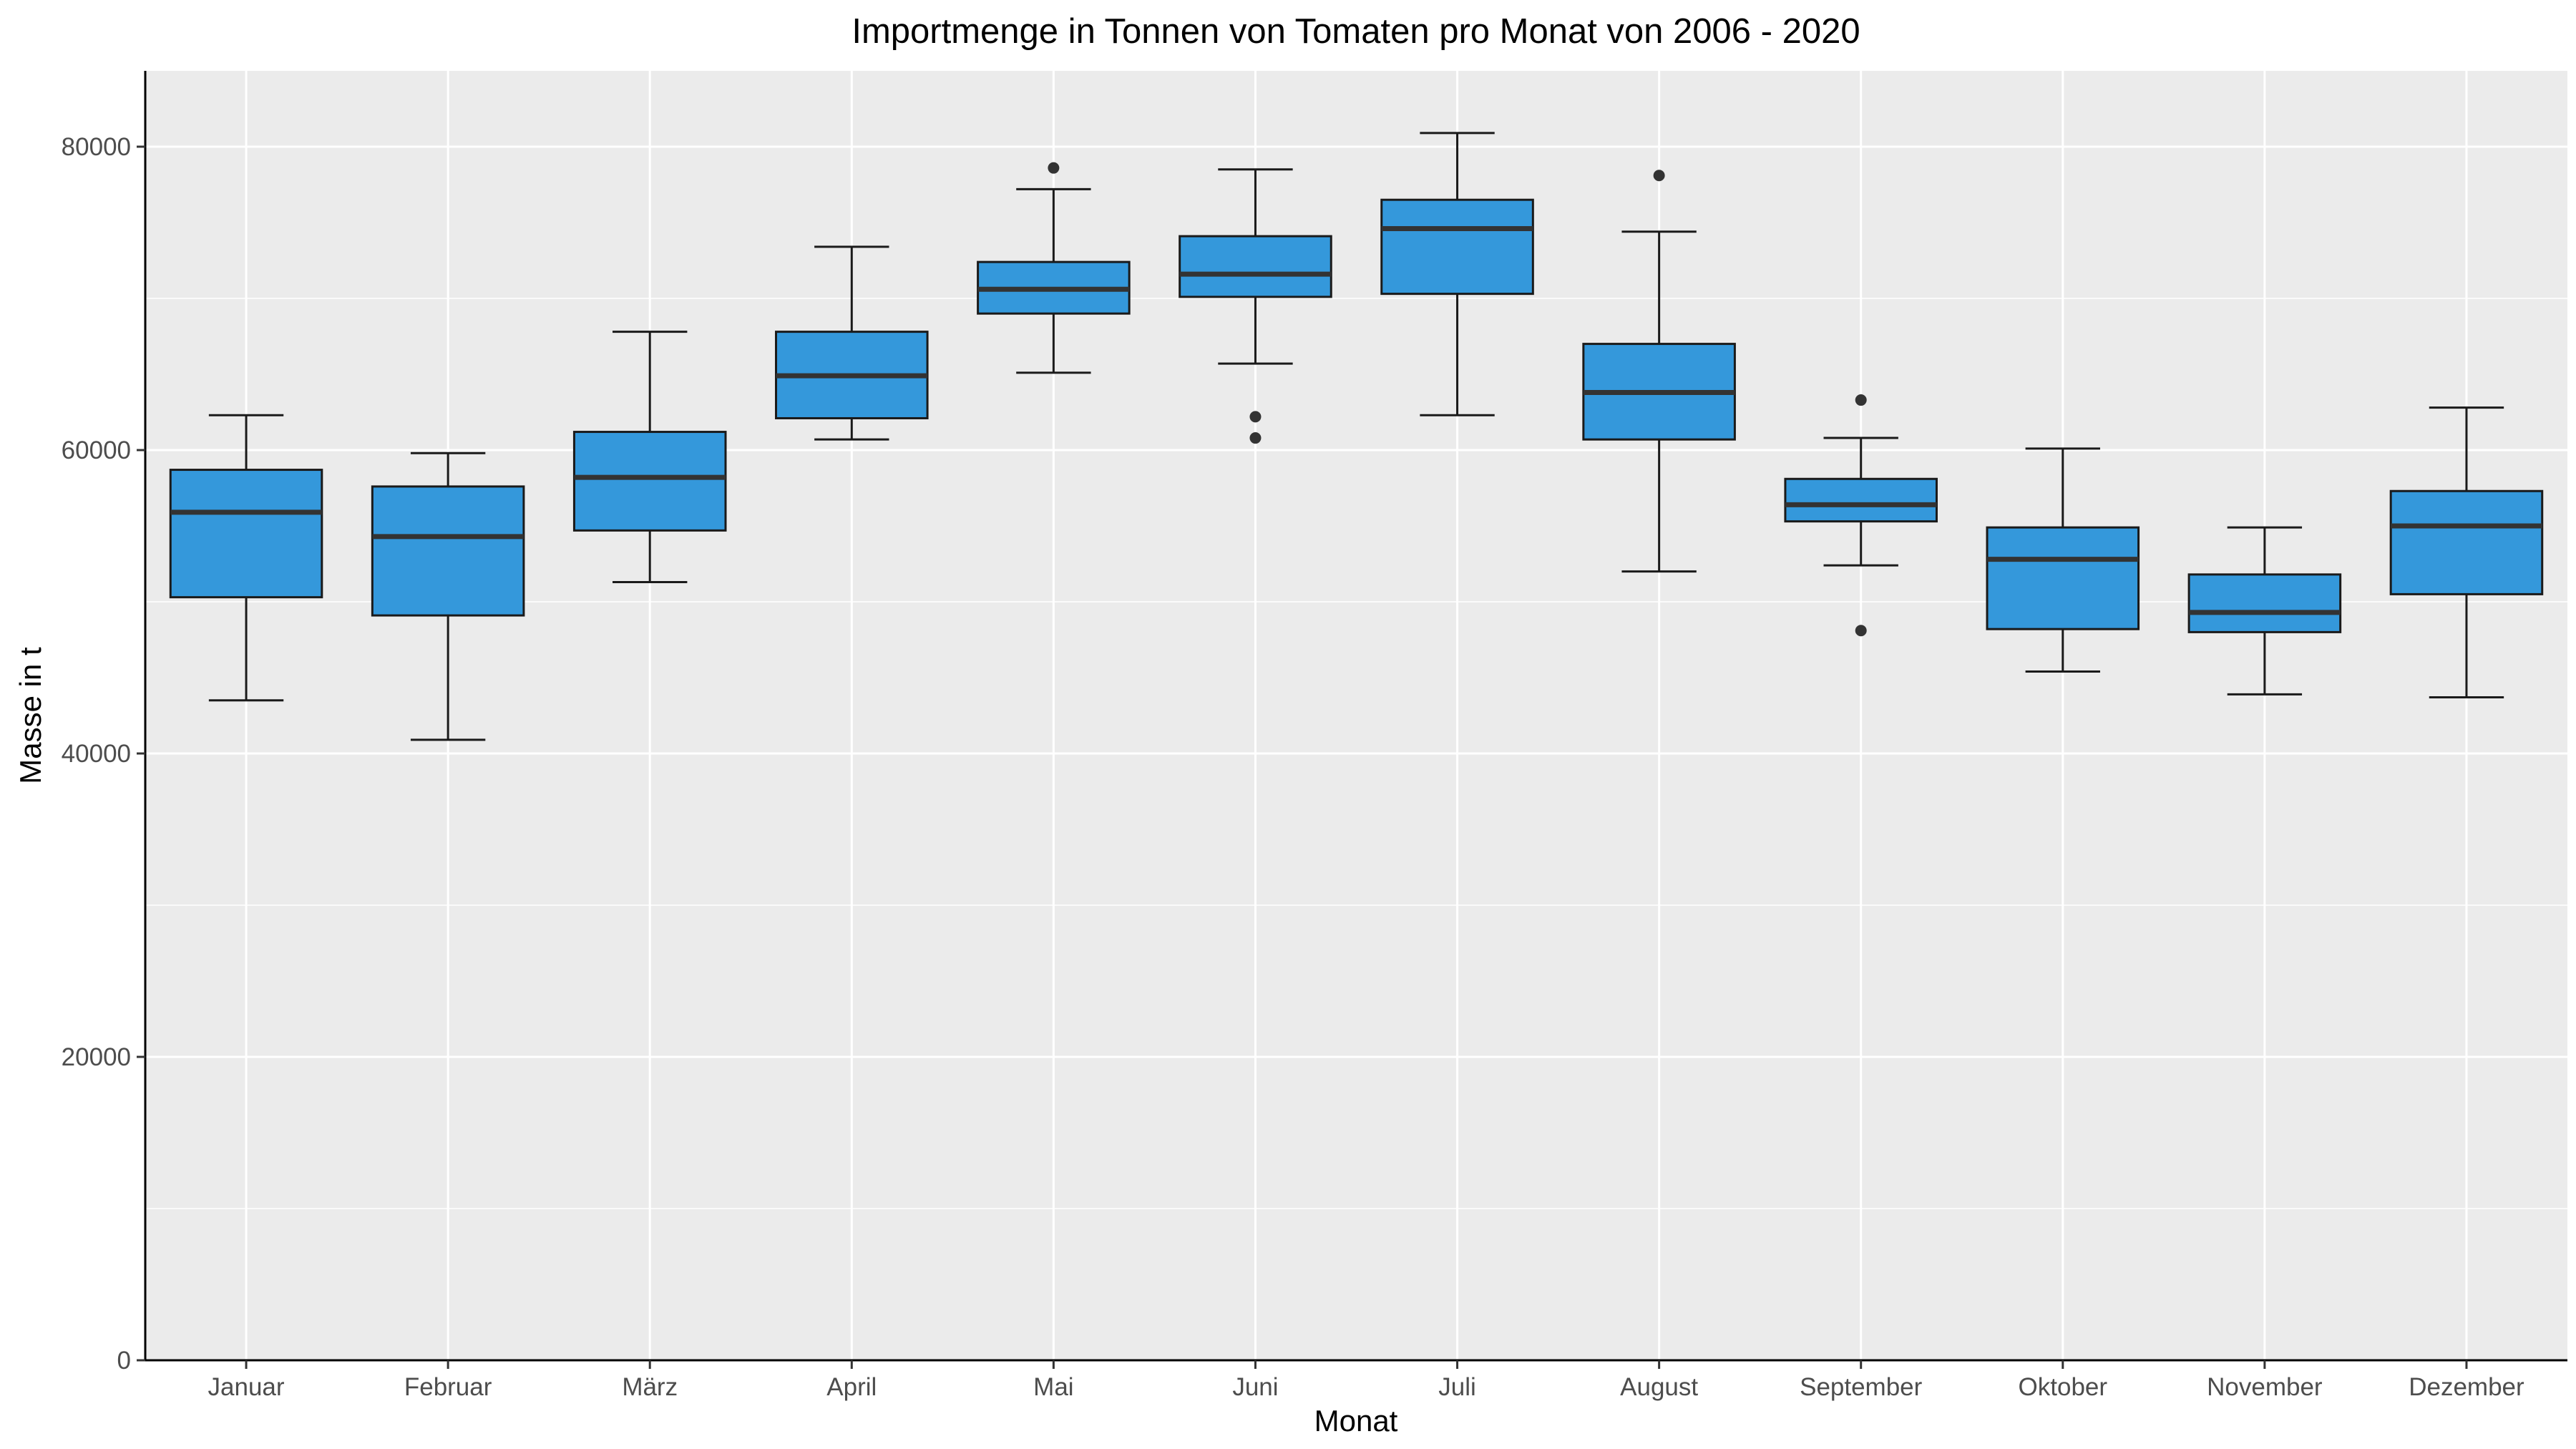  Describe the element at coordinates (96, 754) in the screenshot. I see `y-tick-label: 40000` at that location.